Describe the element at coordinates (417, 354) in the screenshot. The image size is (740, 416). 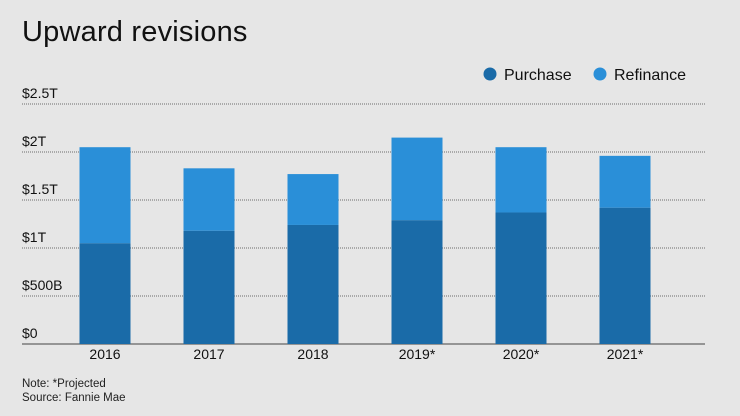
I see `x-tick-label: 2019*` at that location.